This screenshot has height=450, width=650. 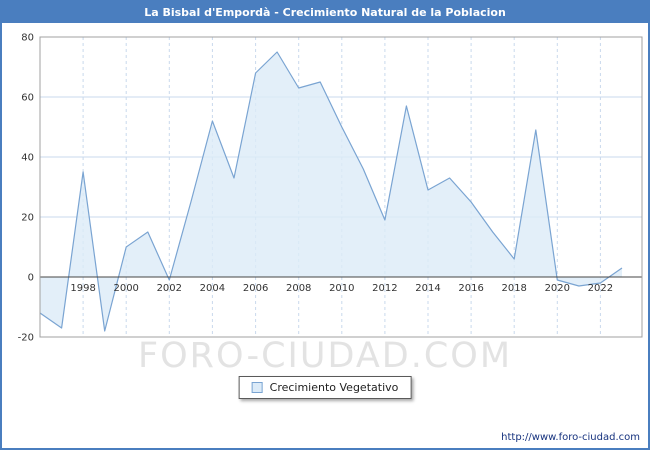 What do you see at coordinates (27, 98) in the screenshot?
I see `svg-text: 60` at bounding box center [27, 98].